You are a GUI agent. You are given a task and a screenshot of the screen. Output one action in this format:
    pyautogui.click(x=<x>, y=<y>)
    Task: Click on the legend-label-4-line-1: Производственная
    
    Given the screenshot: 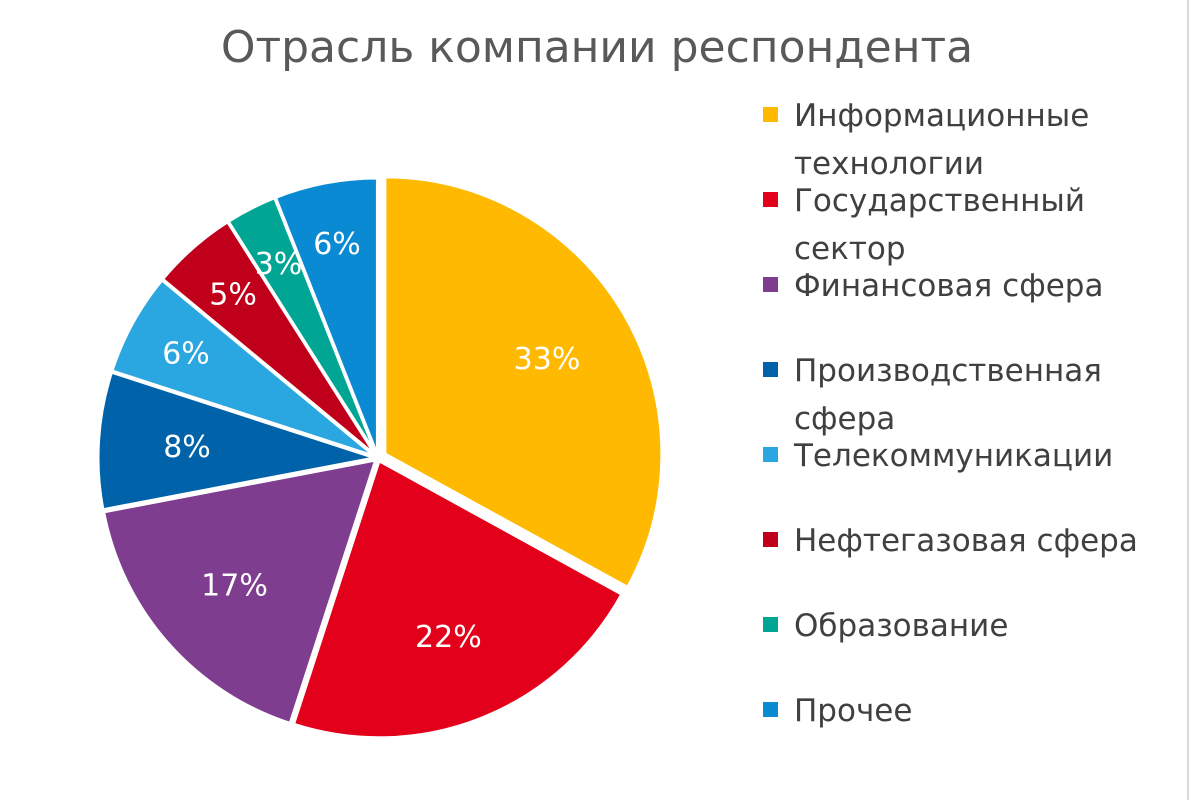 What is the action you would take?
    pyautogui.click(x=948, y=371)
    